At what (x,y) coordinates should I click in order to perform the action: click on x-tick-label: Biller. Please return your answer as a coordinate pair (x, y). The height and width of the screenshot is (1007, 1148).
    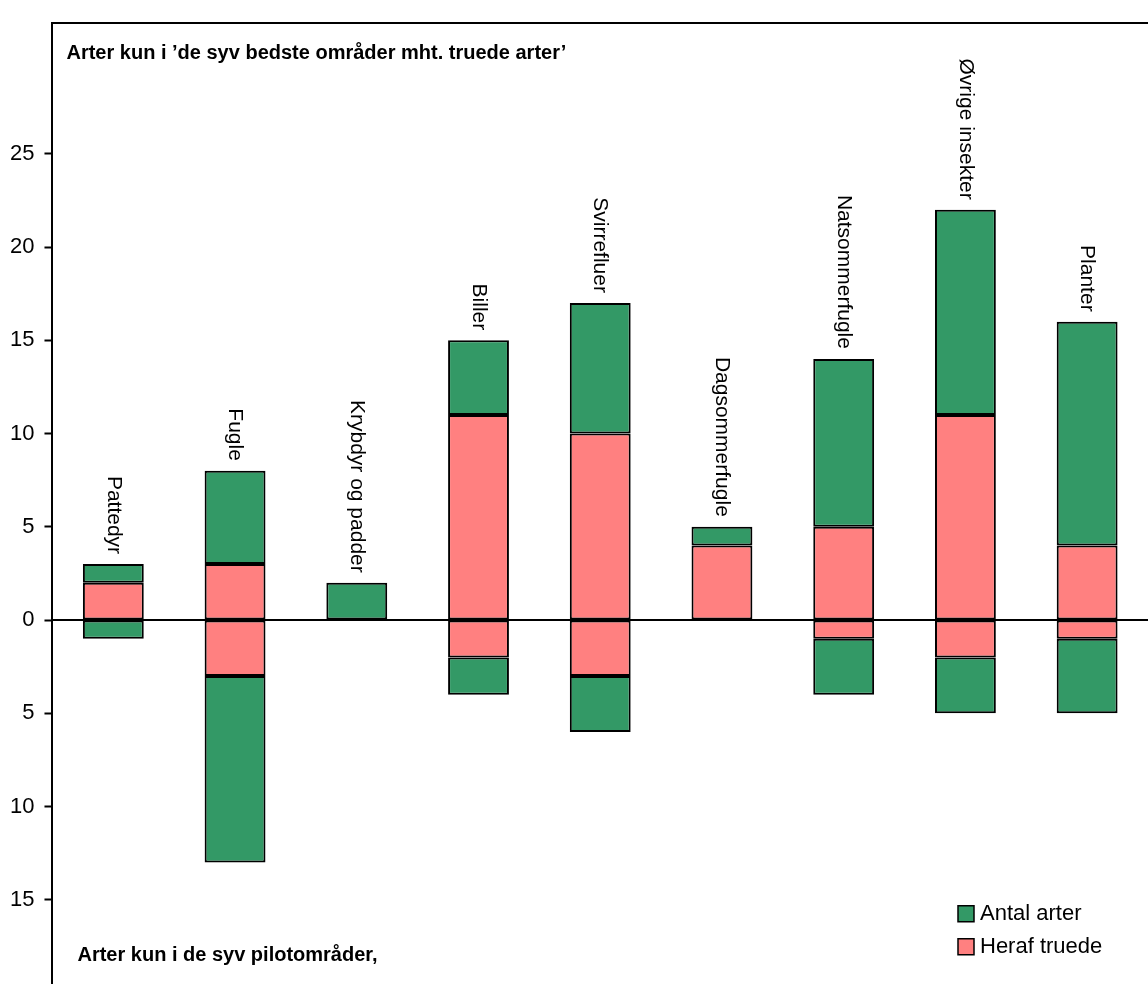
    Looking at the image, I should click on (480, 307).